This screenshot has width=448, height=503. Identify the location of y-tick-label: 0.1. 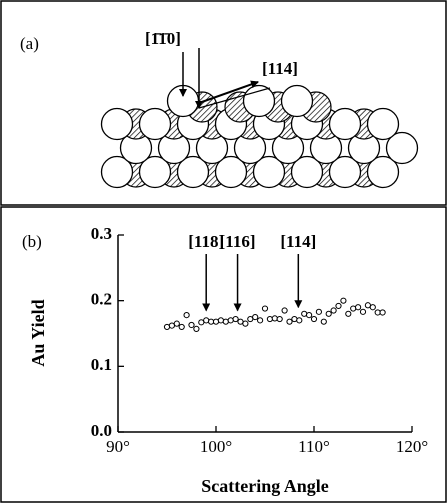
(101, 364).